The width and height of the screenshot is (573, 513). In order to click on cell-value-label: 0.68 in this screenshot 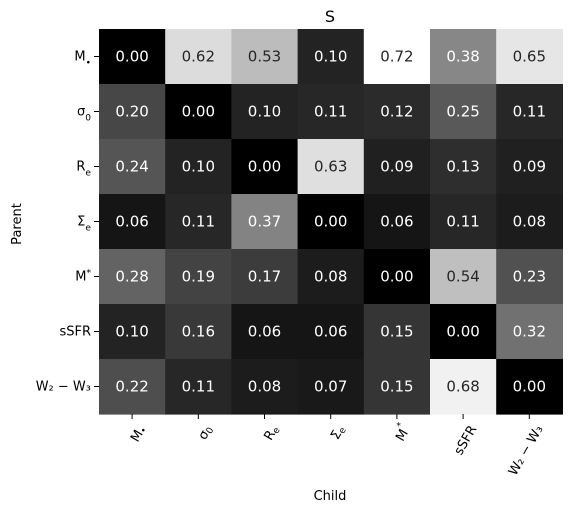, I will do `click(462, 387)`.